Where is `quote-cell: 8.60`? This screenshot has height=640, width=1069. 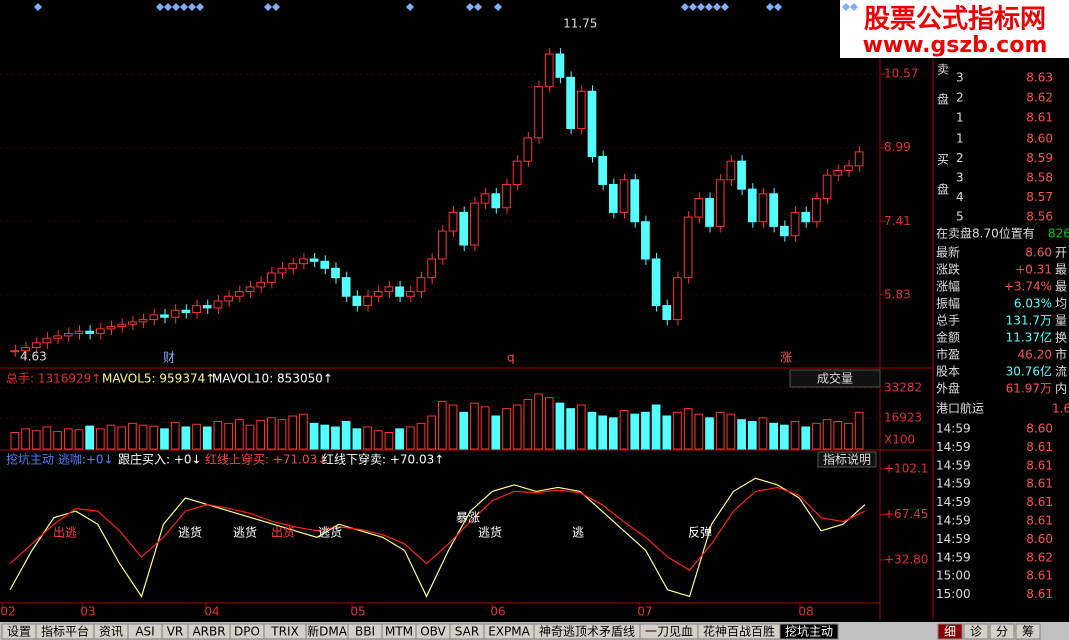
quote-cell: 8.60 is located at coordinates (1038, 253).